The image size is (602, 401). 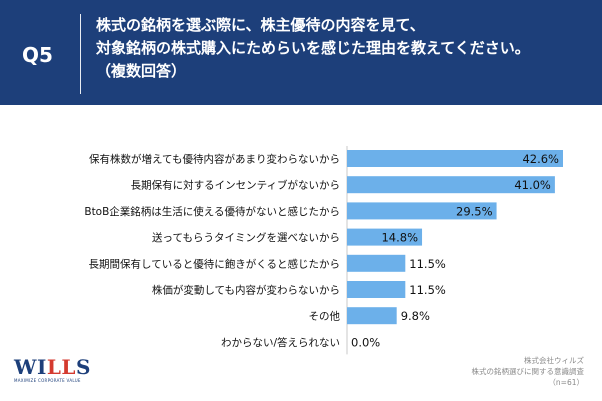 I want to click on logo-wordmark: WILLS, so click(x=52, y=367).